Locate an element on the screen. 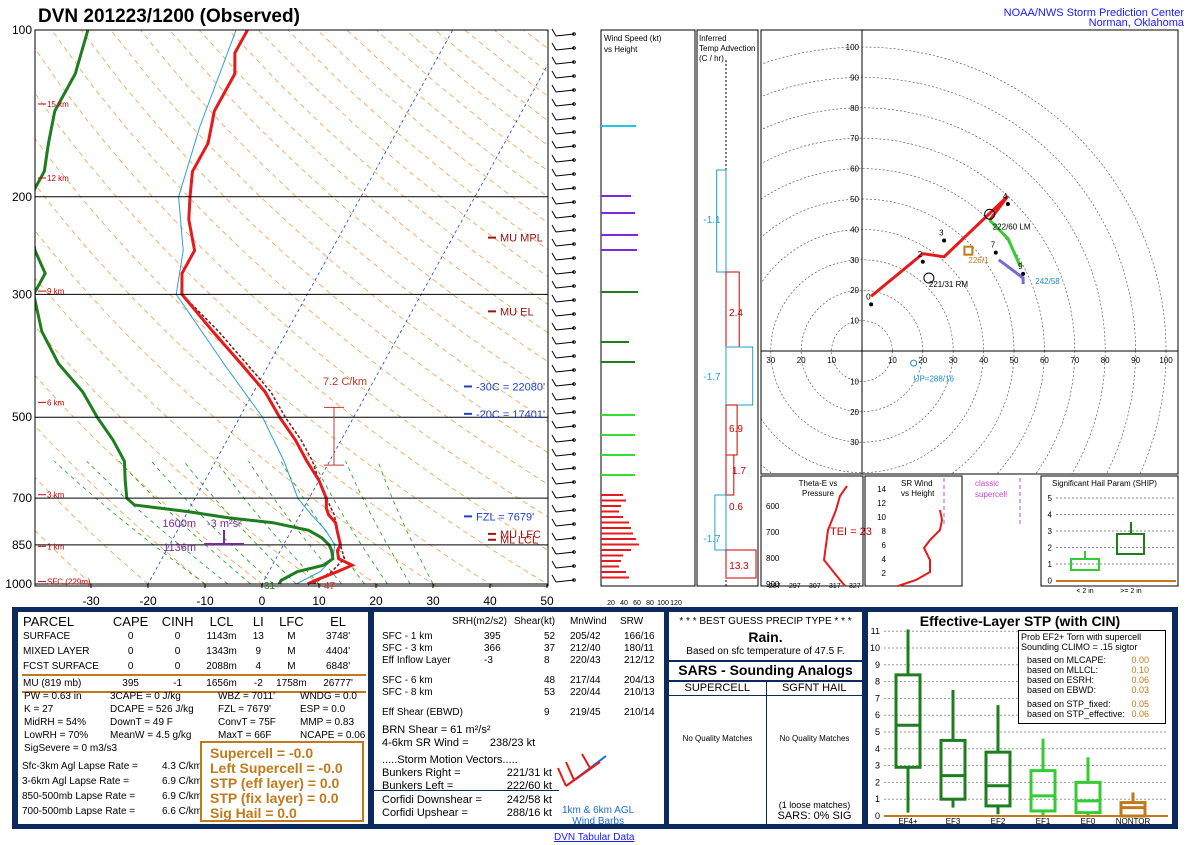 Image resolution: width=1193 pixels, height=845 pixels. parcel-cell: SURFACE is located at coordinates (47, 636).